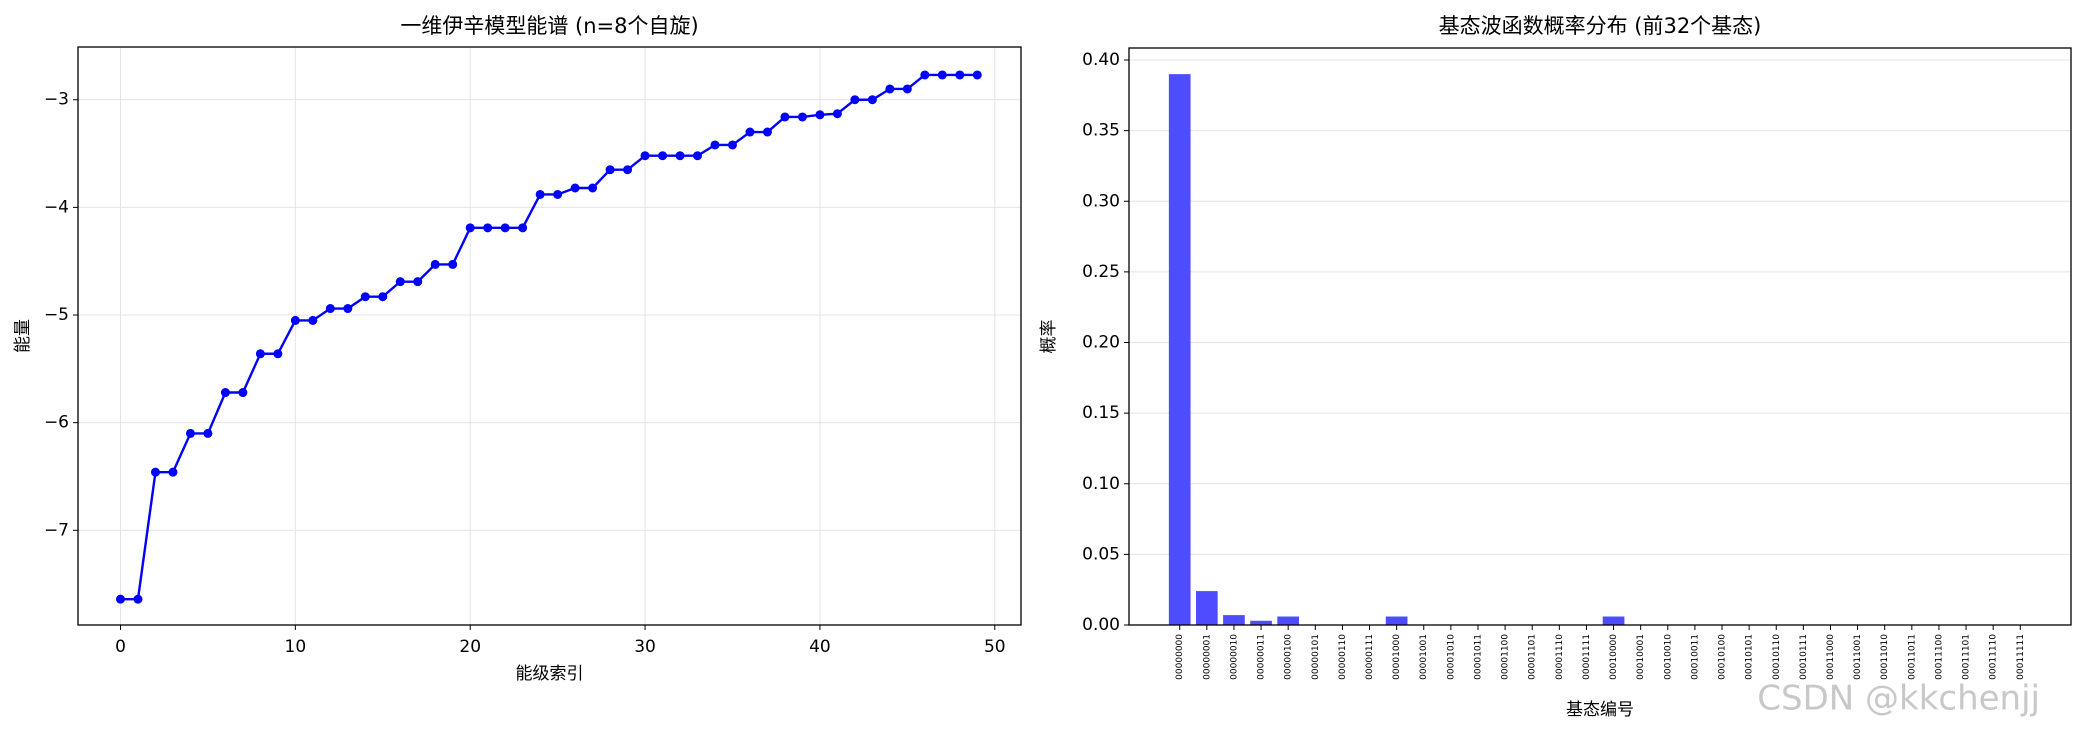 Image resolution: width=2085 pixels, height=733 pixels. Describe the element at coordinates (56, 100) in the screenshot. I see `y-tick-label: −3` at that location.